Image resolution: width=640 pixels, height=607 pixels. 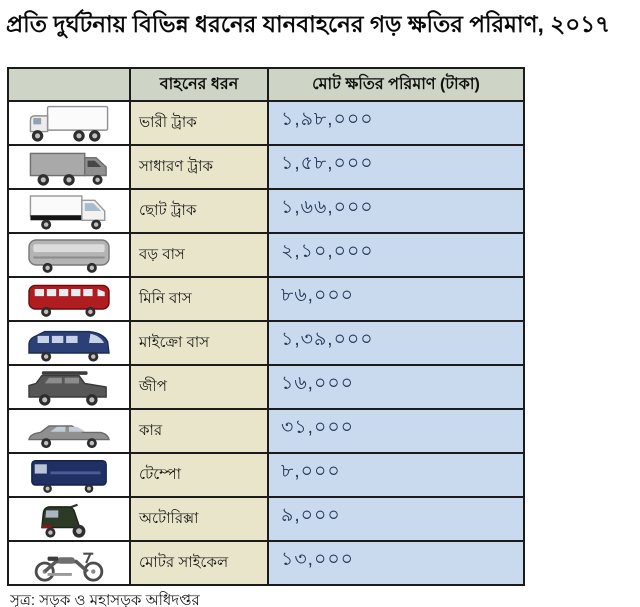 What do you see at coordinates (396, 519) in the screenshot?
I see `damage-amount-value: ৯,০০০` at bounding box center [396, 519].